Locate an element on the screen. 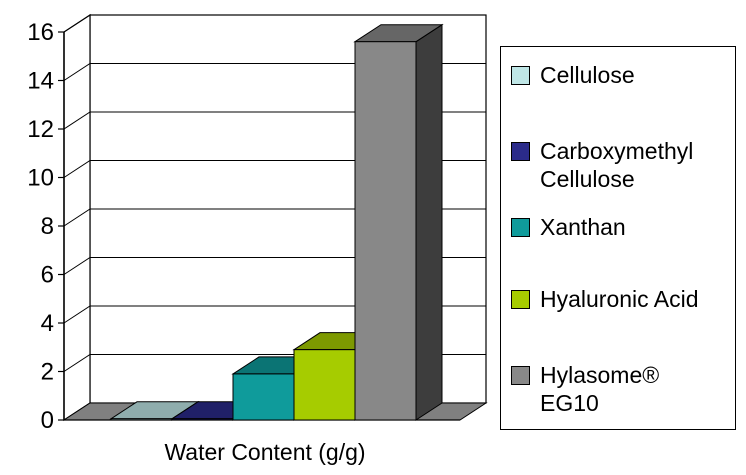 The image size is (746, 475). legend-item: Hyaluronic Acid is located at coordinates (625, 299).